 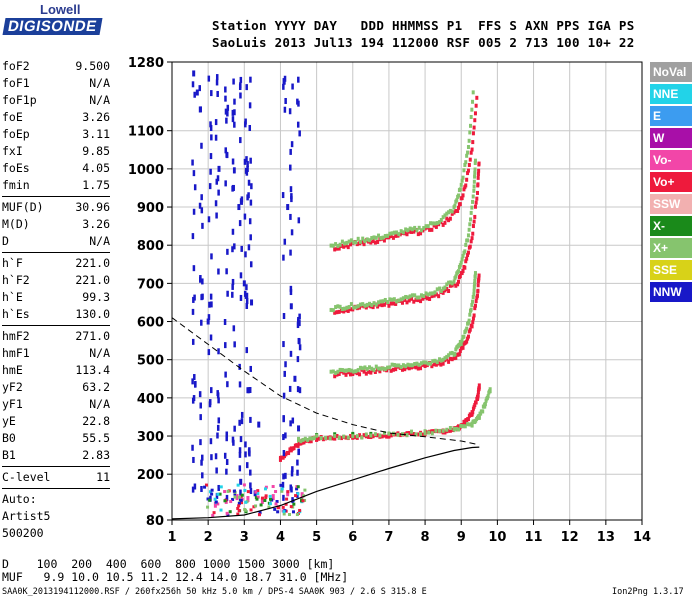 What do you see at coordinates (96, 168) in the screenshot?
I see `param-value: 4.05` at bounding box center [96, 168].